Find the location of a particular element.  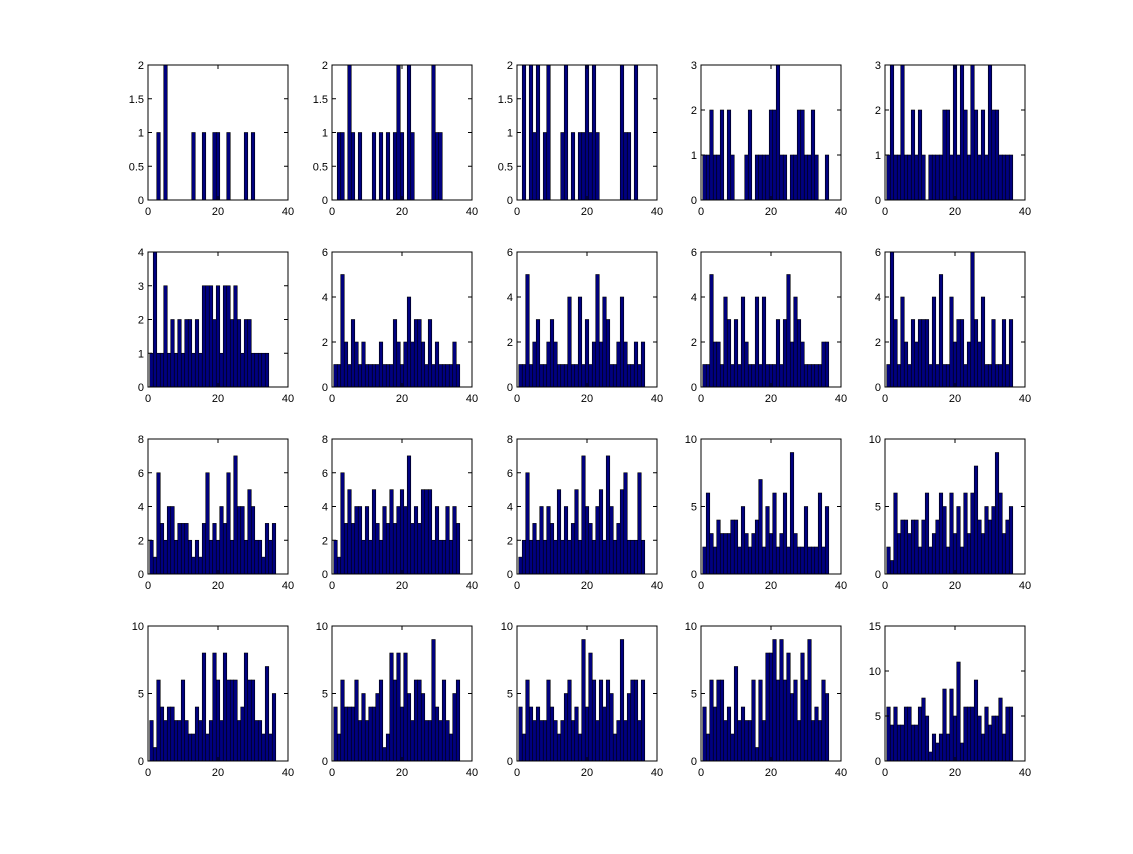

y-tick-label: 10 is located at coordinates (875, 440).